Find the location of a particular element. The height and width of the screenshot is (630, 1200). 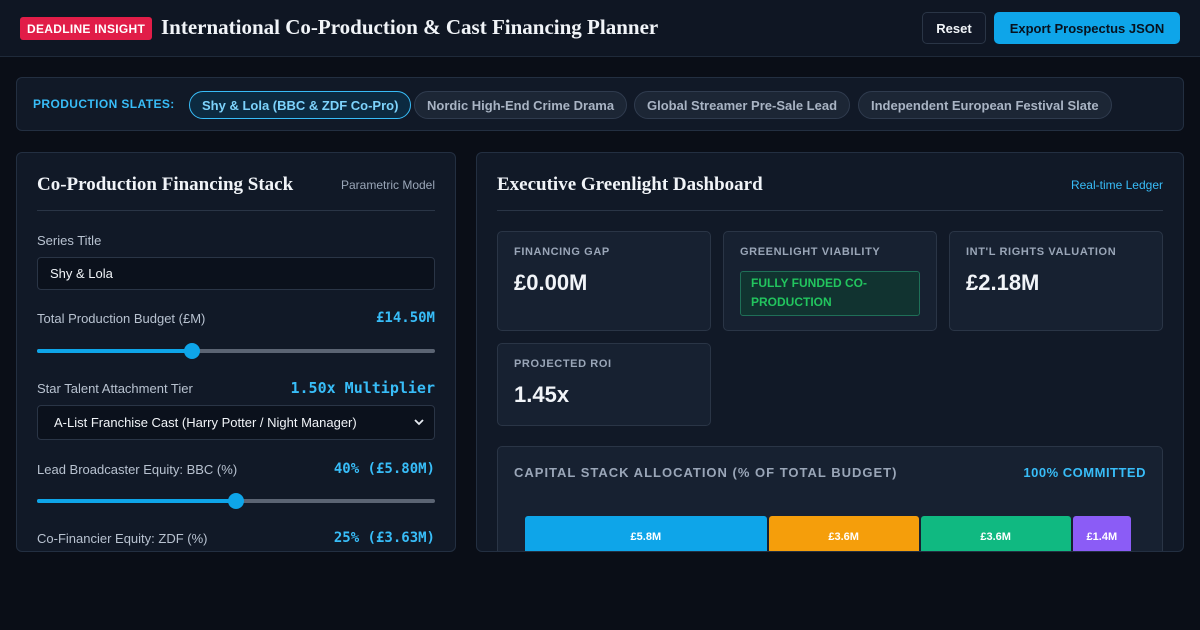

capital-stack-segment: £1.4M is located at coordinates (1101, 533).